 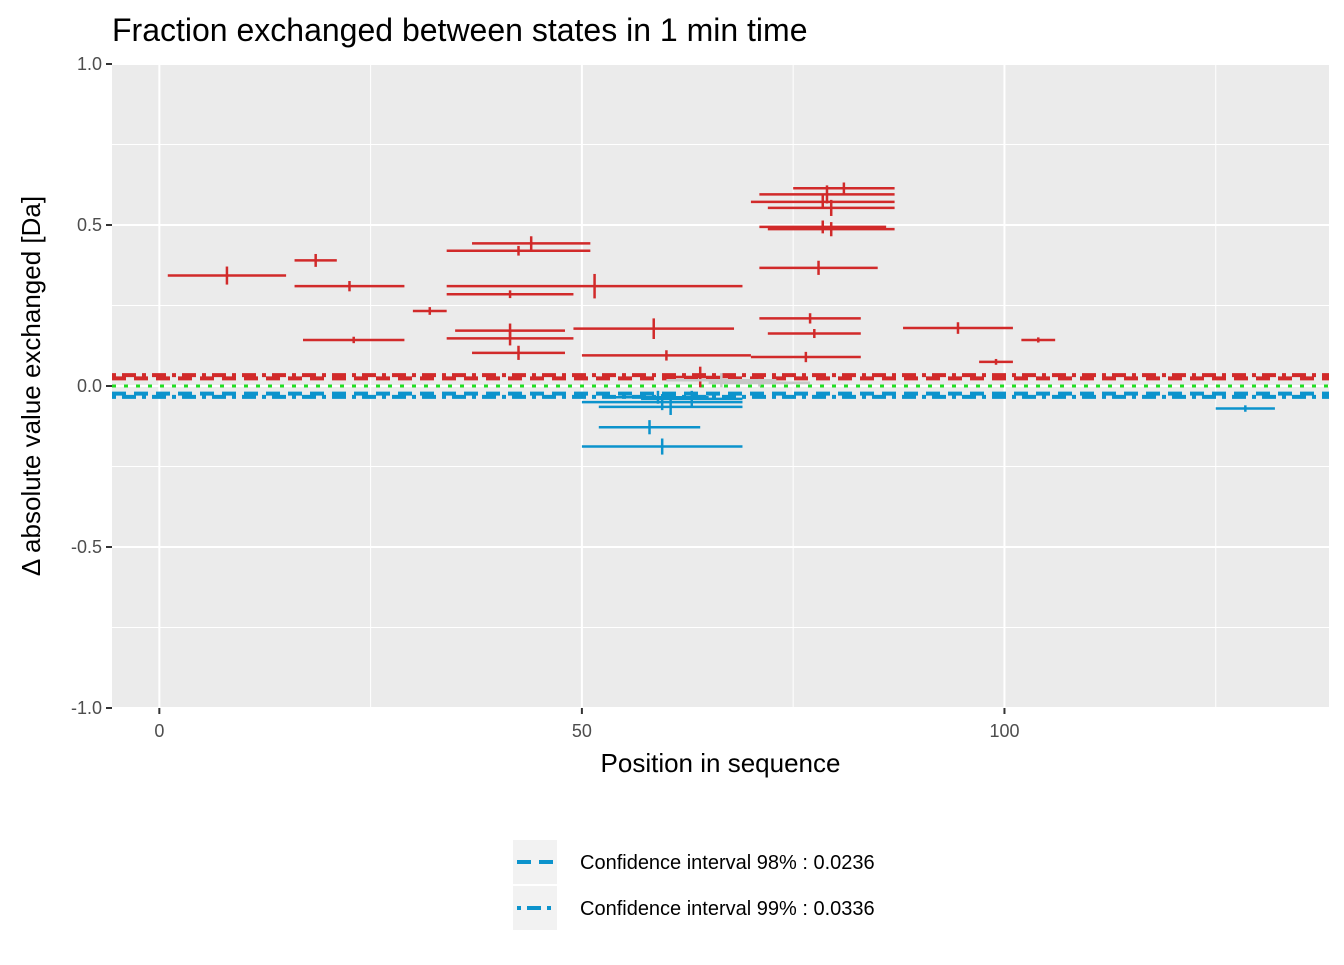 What do you see at coordinates (31, 386) in the screenshot?
I see `y-axis-title: Δ absolute value exchanged [Da]` at bounding box center [31, 386].